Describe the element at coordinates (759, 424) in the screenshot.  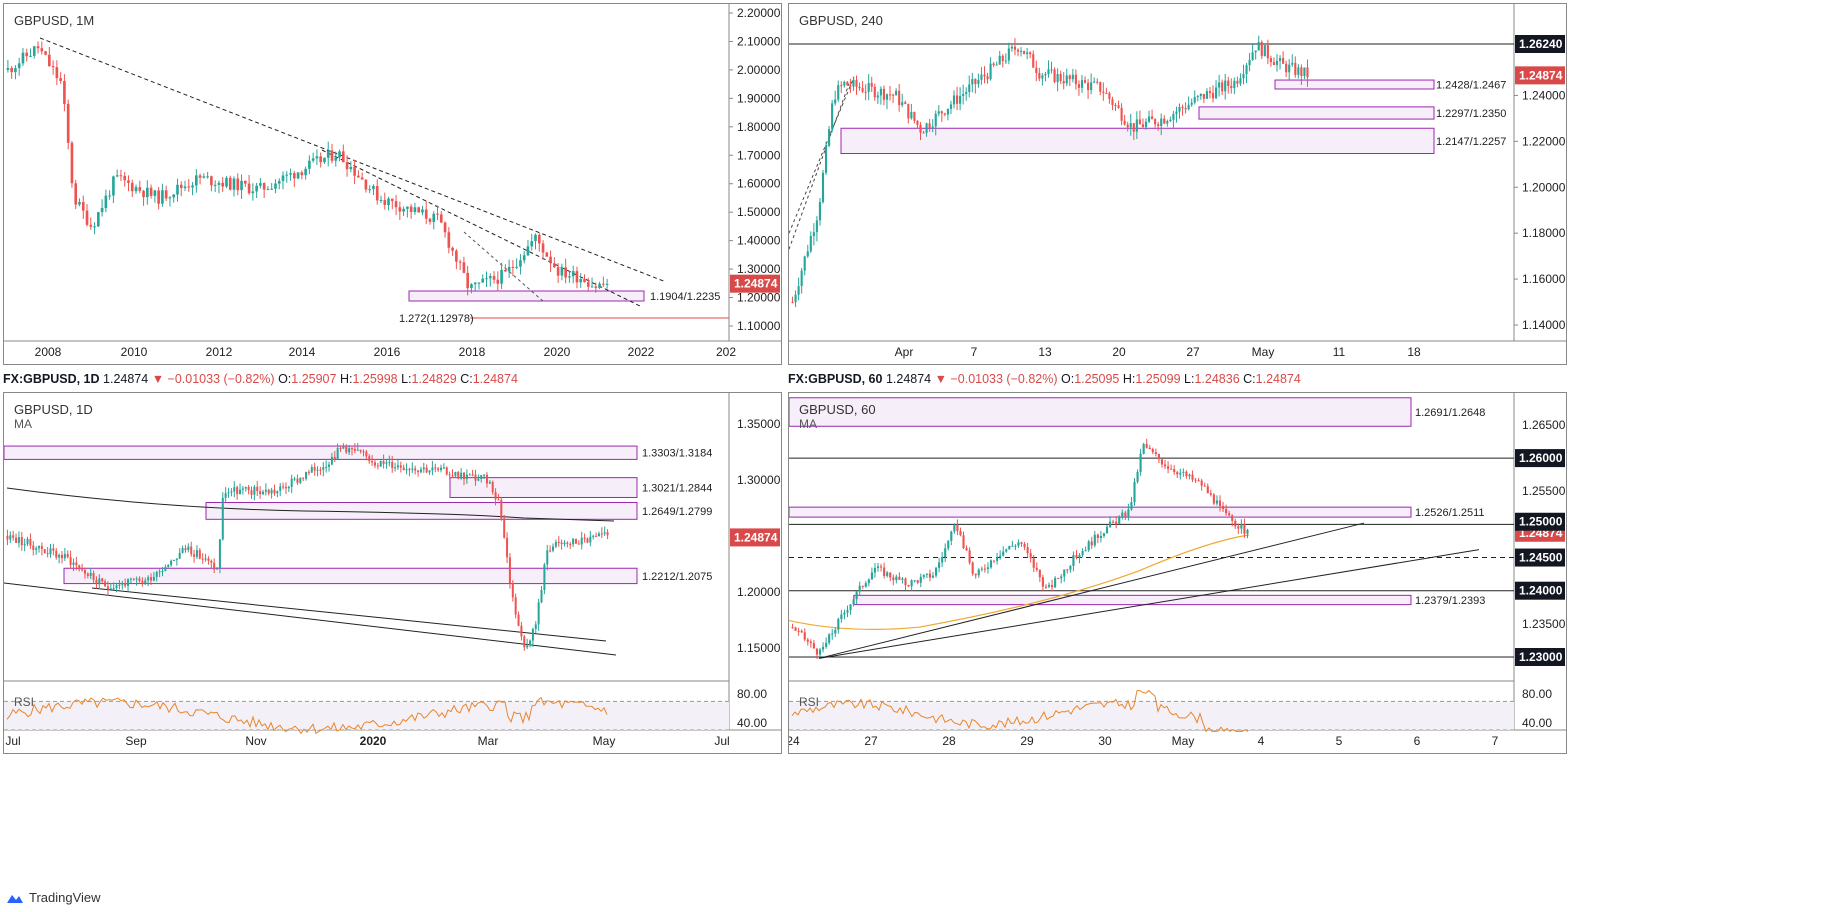
I see `y-tick-label: 1.35000` at that location.